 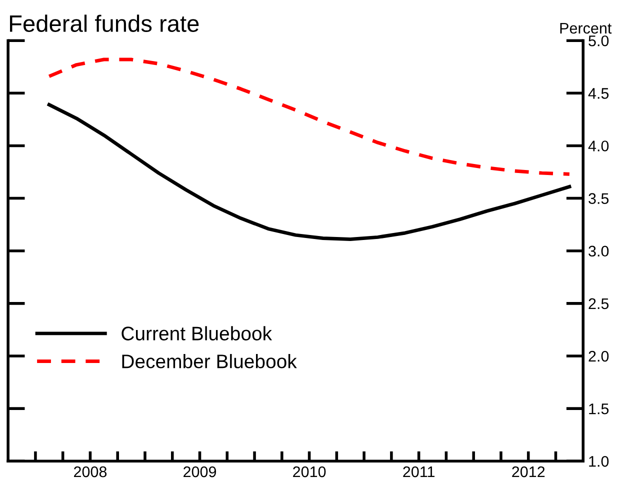 I want to click on y-tick-label: 5.0, so click(x=598, y=40).